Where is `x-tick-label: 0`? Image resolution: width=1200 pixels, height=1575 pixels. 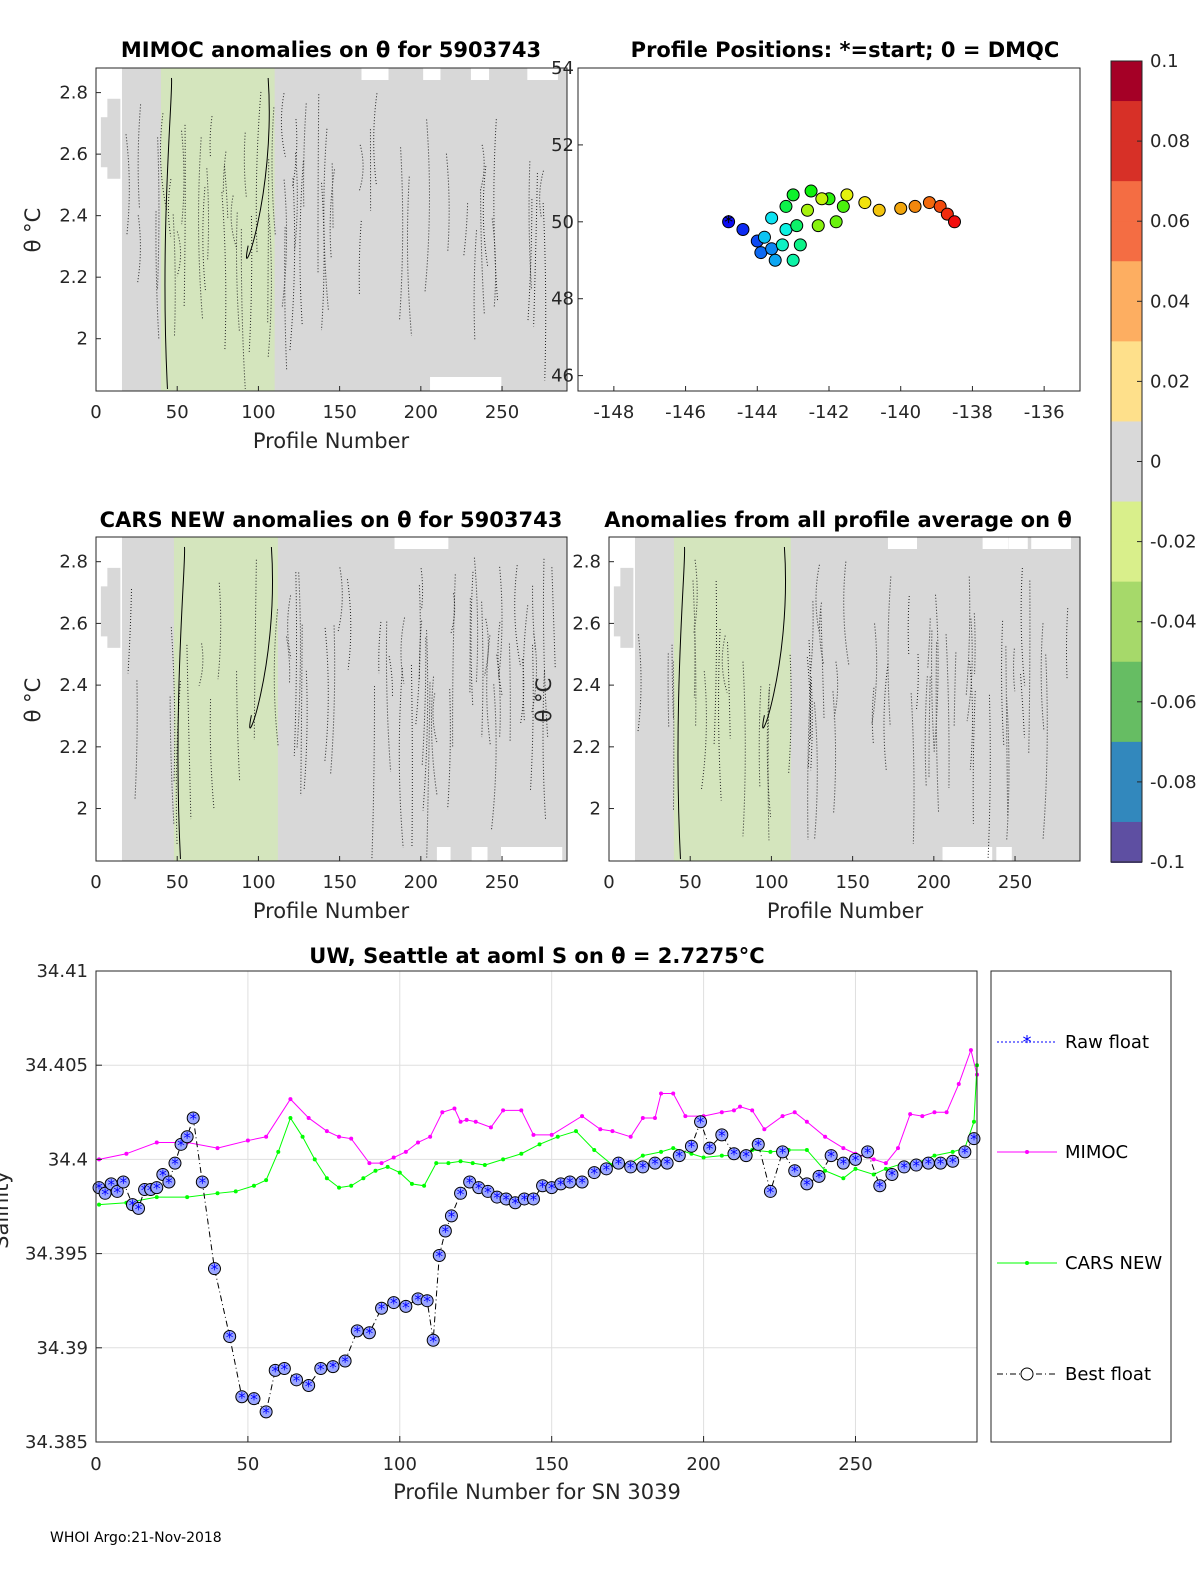
x-tick-label: 0 is located at coordinates (95, 882).